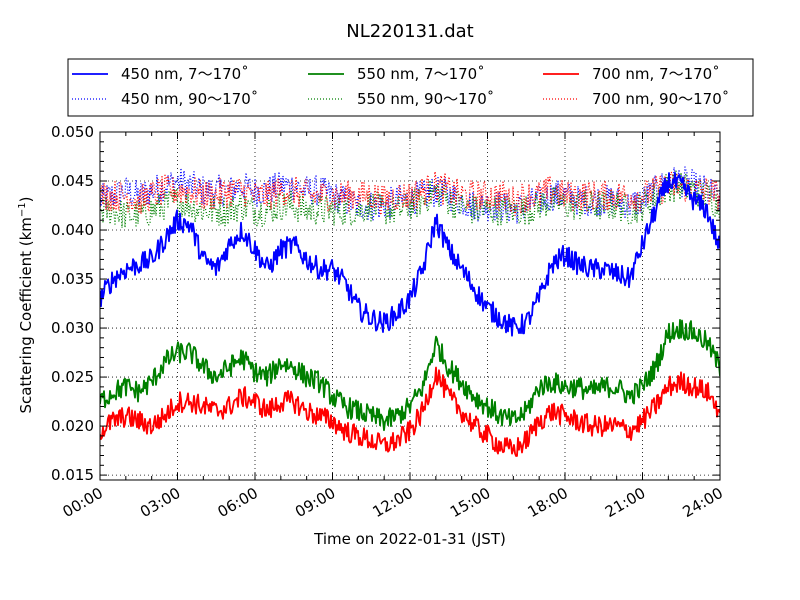 The height and width of the screenshot is (600, 800). What do you see at coordinates (72, 279) in the screenshot?
I see `y-tick-label: 0.035` at bounding box center [72, 279].